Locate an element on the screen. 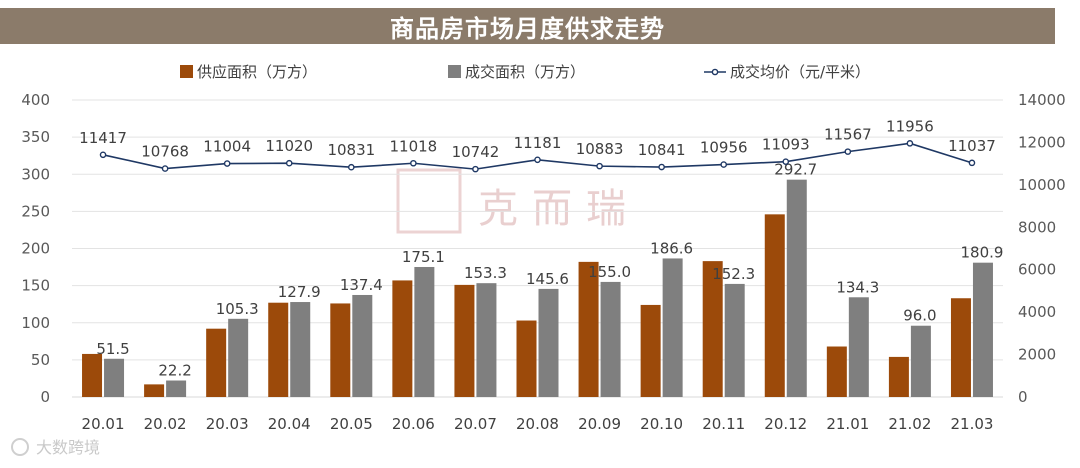  legend-label-deal: 成交面积（万方） is located at coordinates (525, 72).